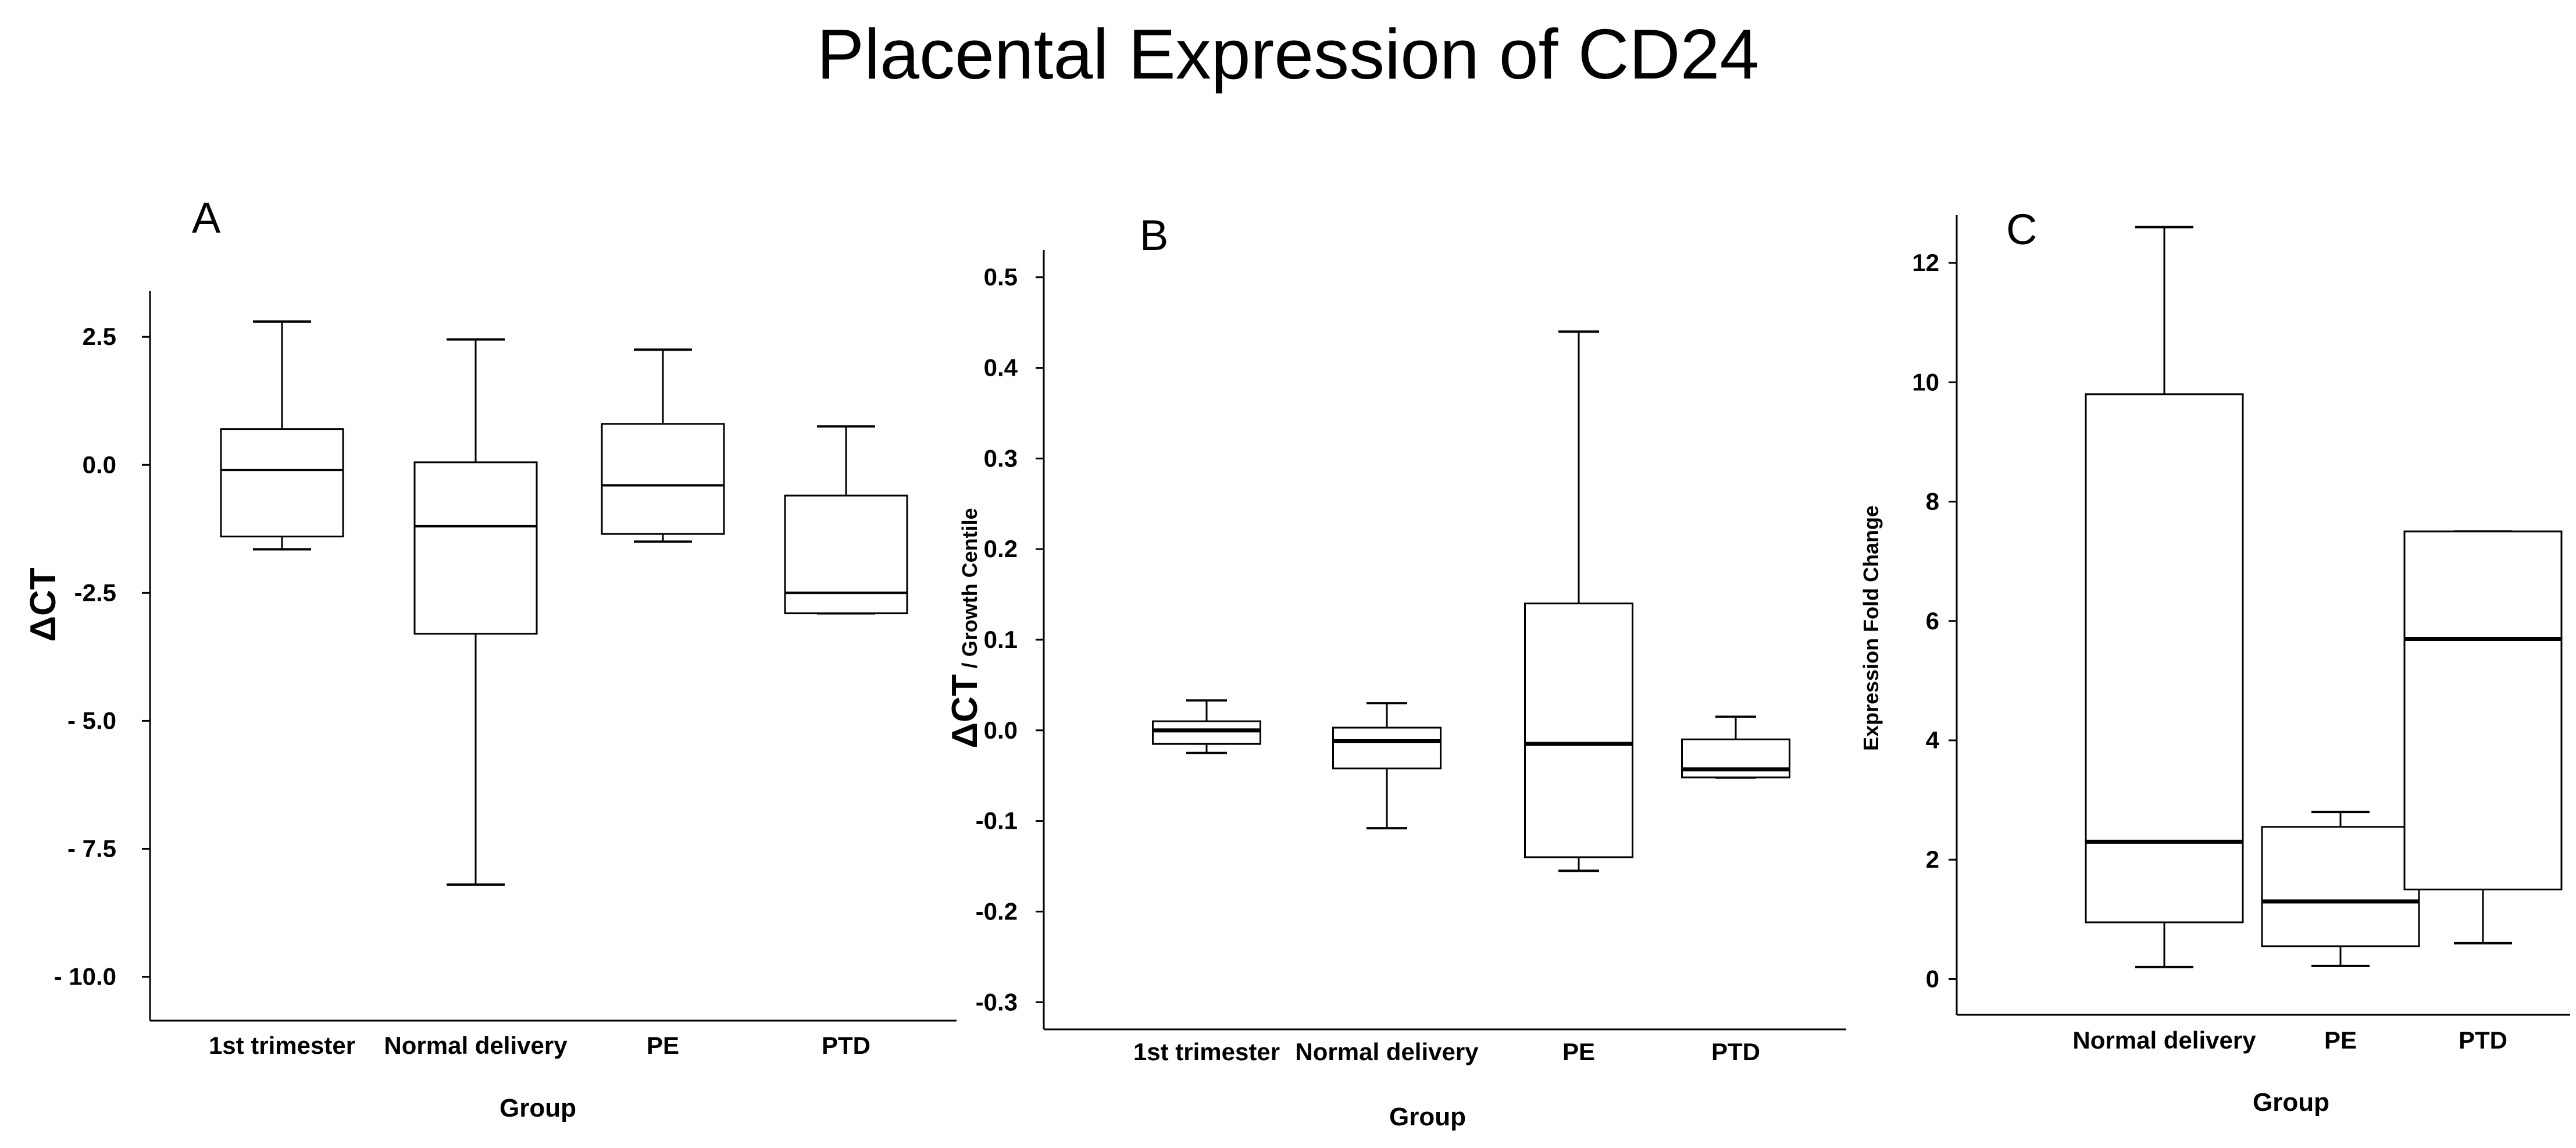 This screenshot has height=1148, width=2576. Describe the element at coordinates (1933, 740) in the screenshot. I see `y-tick-label: 4` at that location.